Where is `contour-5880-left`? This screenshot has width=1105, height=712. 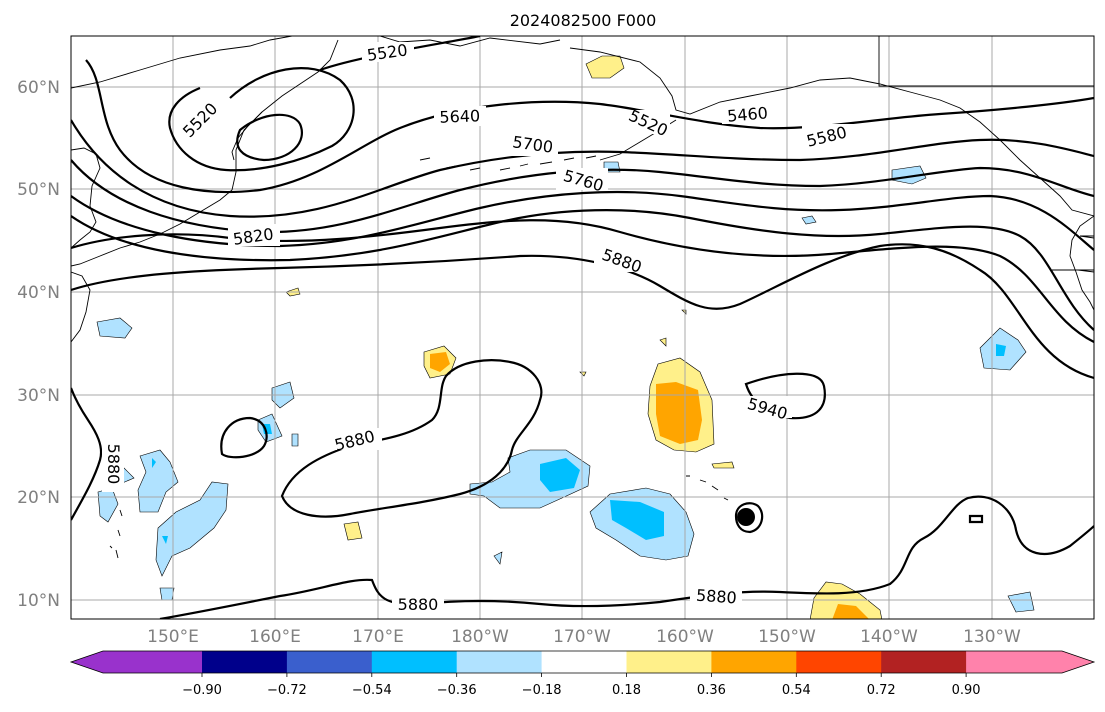
contour-5880-left is located at coordinates (87, 454).